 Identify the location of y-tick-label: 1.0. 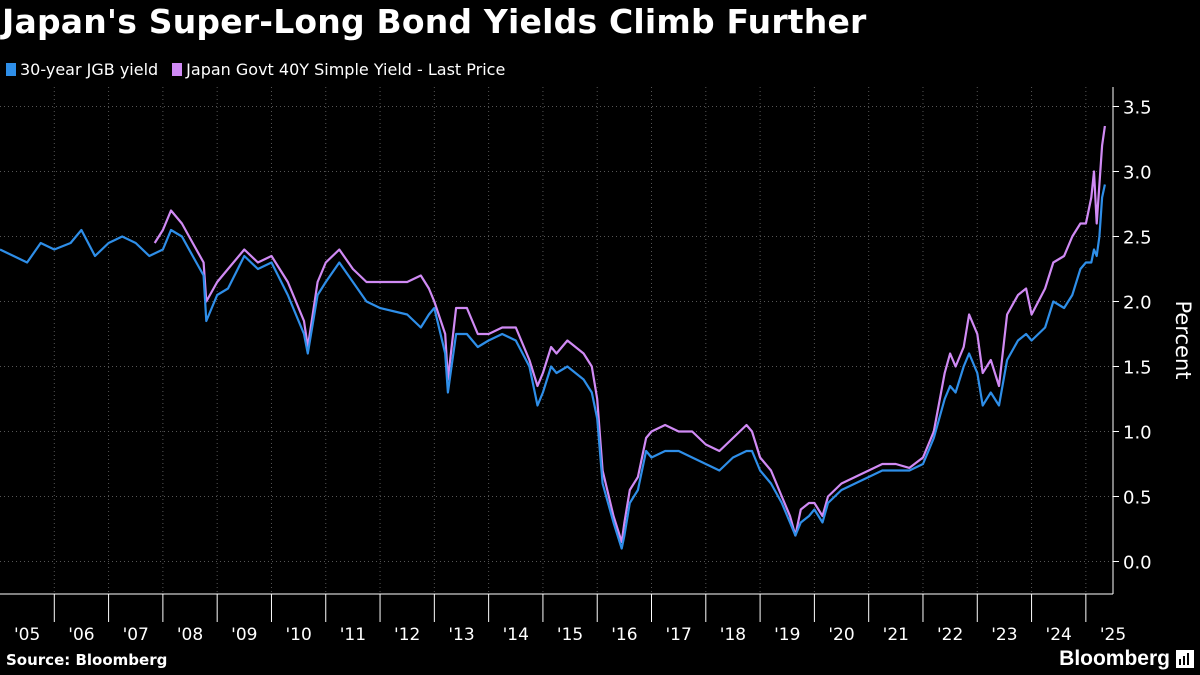
(1137, 433).